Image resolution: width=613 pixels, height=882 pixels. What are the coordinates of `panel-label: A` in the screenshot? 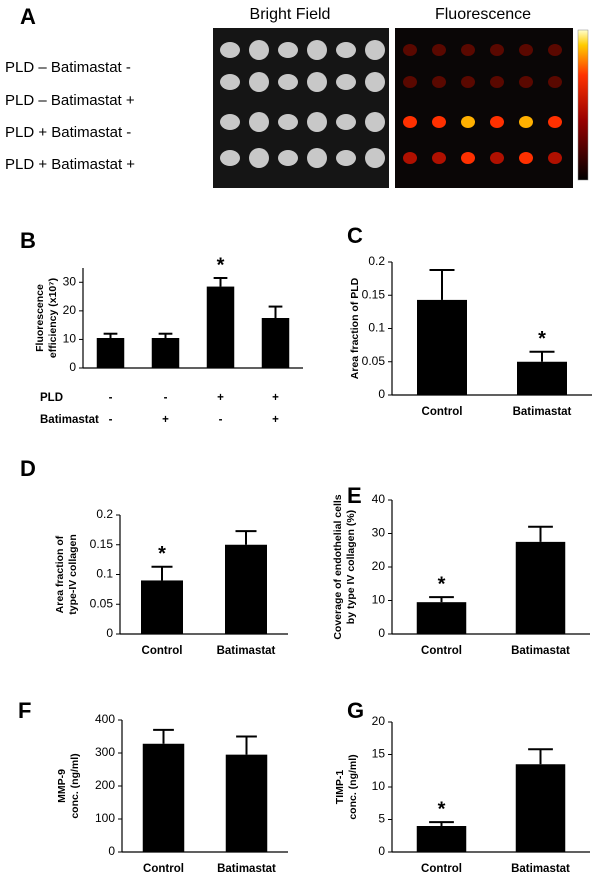 It's located at (28, 16).